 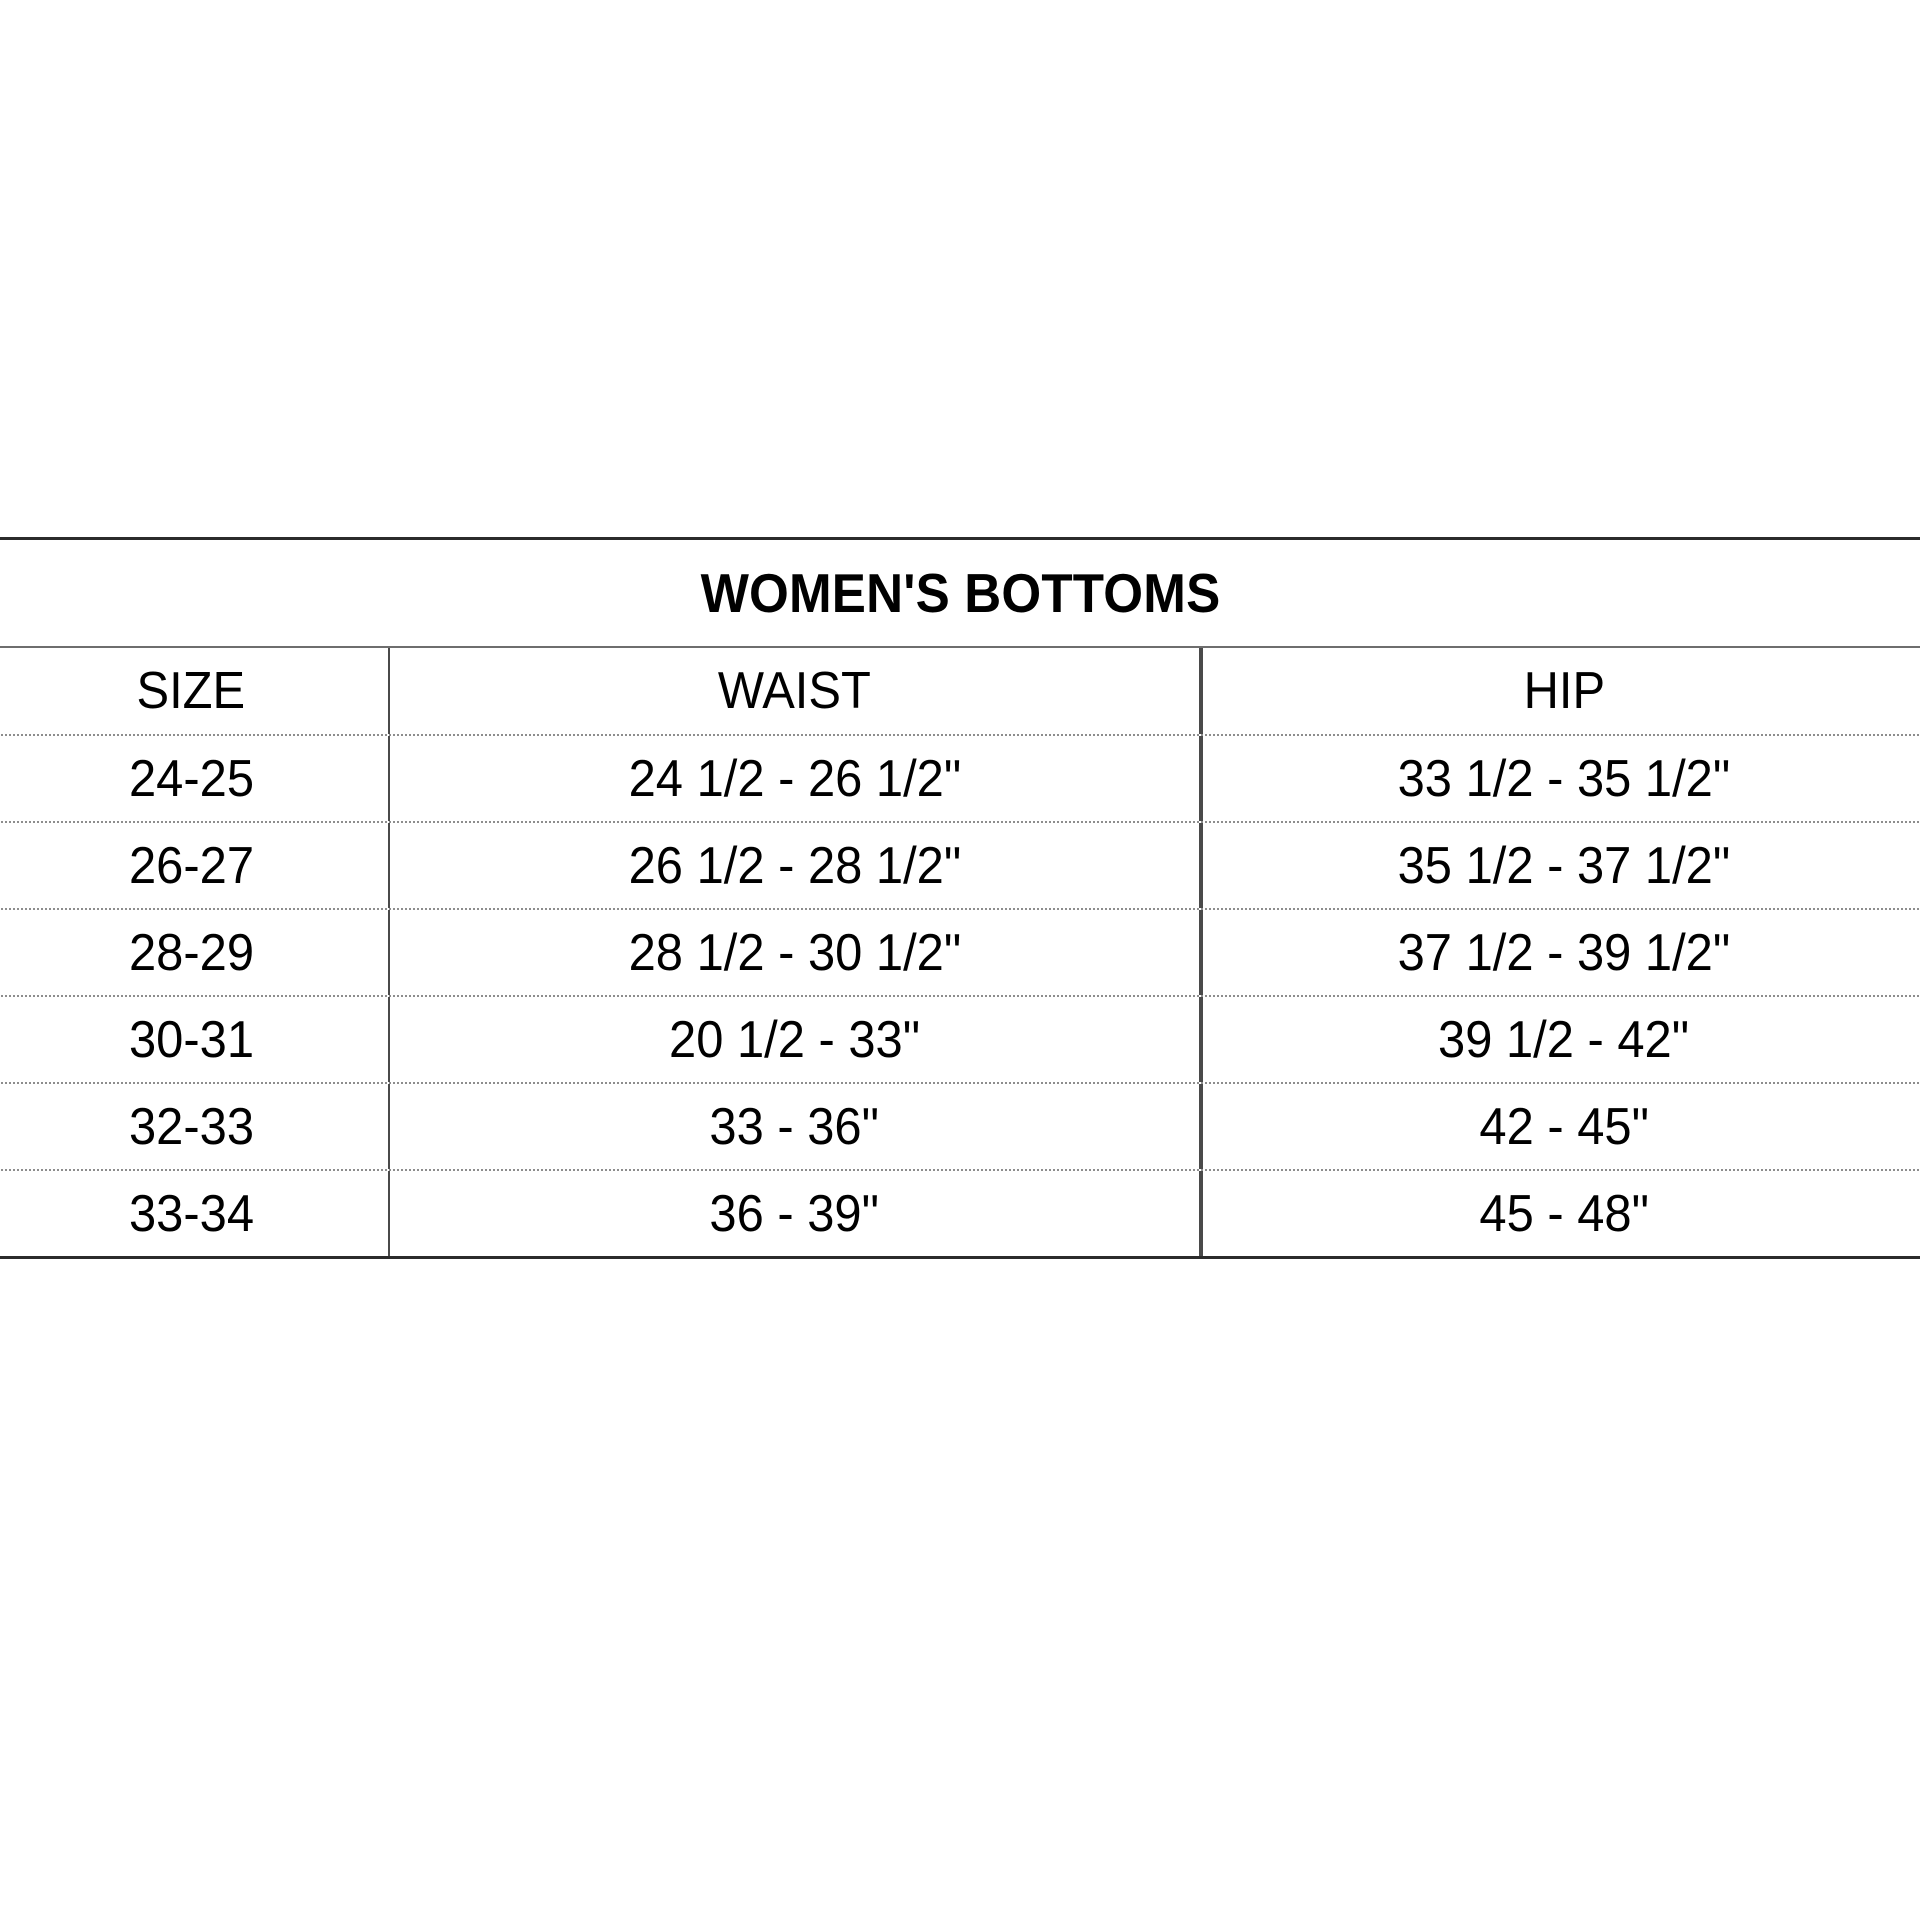 I want to click on chart-title: WOMEN'S BOTTOMS, so click(x=960, y=593).